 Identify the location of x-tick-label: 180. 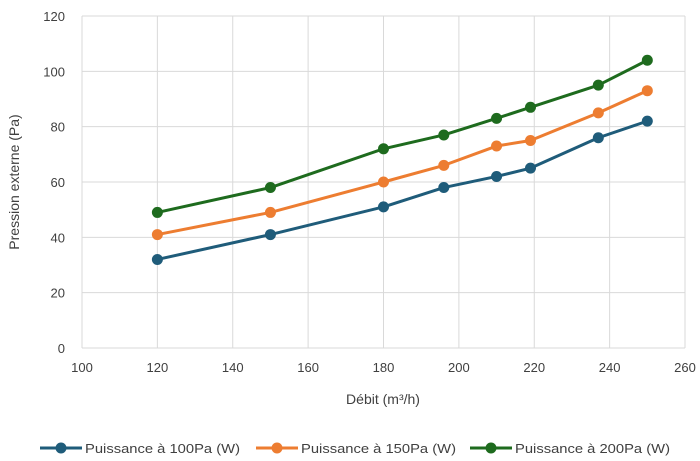
(384, 367).